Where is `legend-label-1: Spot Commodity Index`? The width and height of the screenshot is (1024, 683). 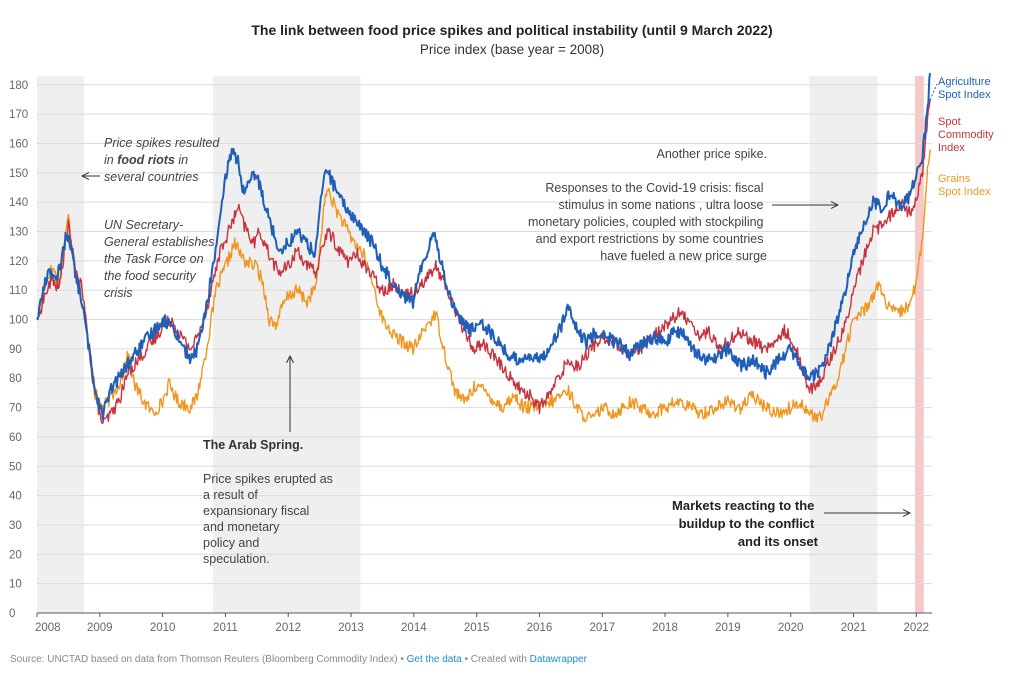
legend-label-1: Spot Commodity Index is located at coordinates (966, 135).